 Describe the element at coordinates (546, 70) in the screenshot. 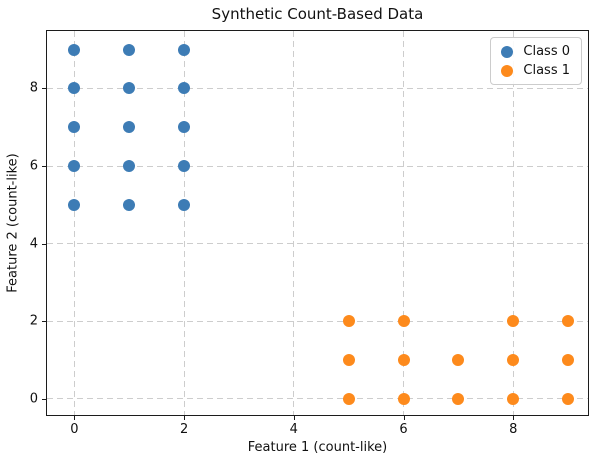

I see `legend-label: Class 1` at that location.